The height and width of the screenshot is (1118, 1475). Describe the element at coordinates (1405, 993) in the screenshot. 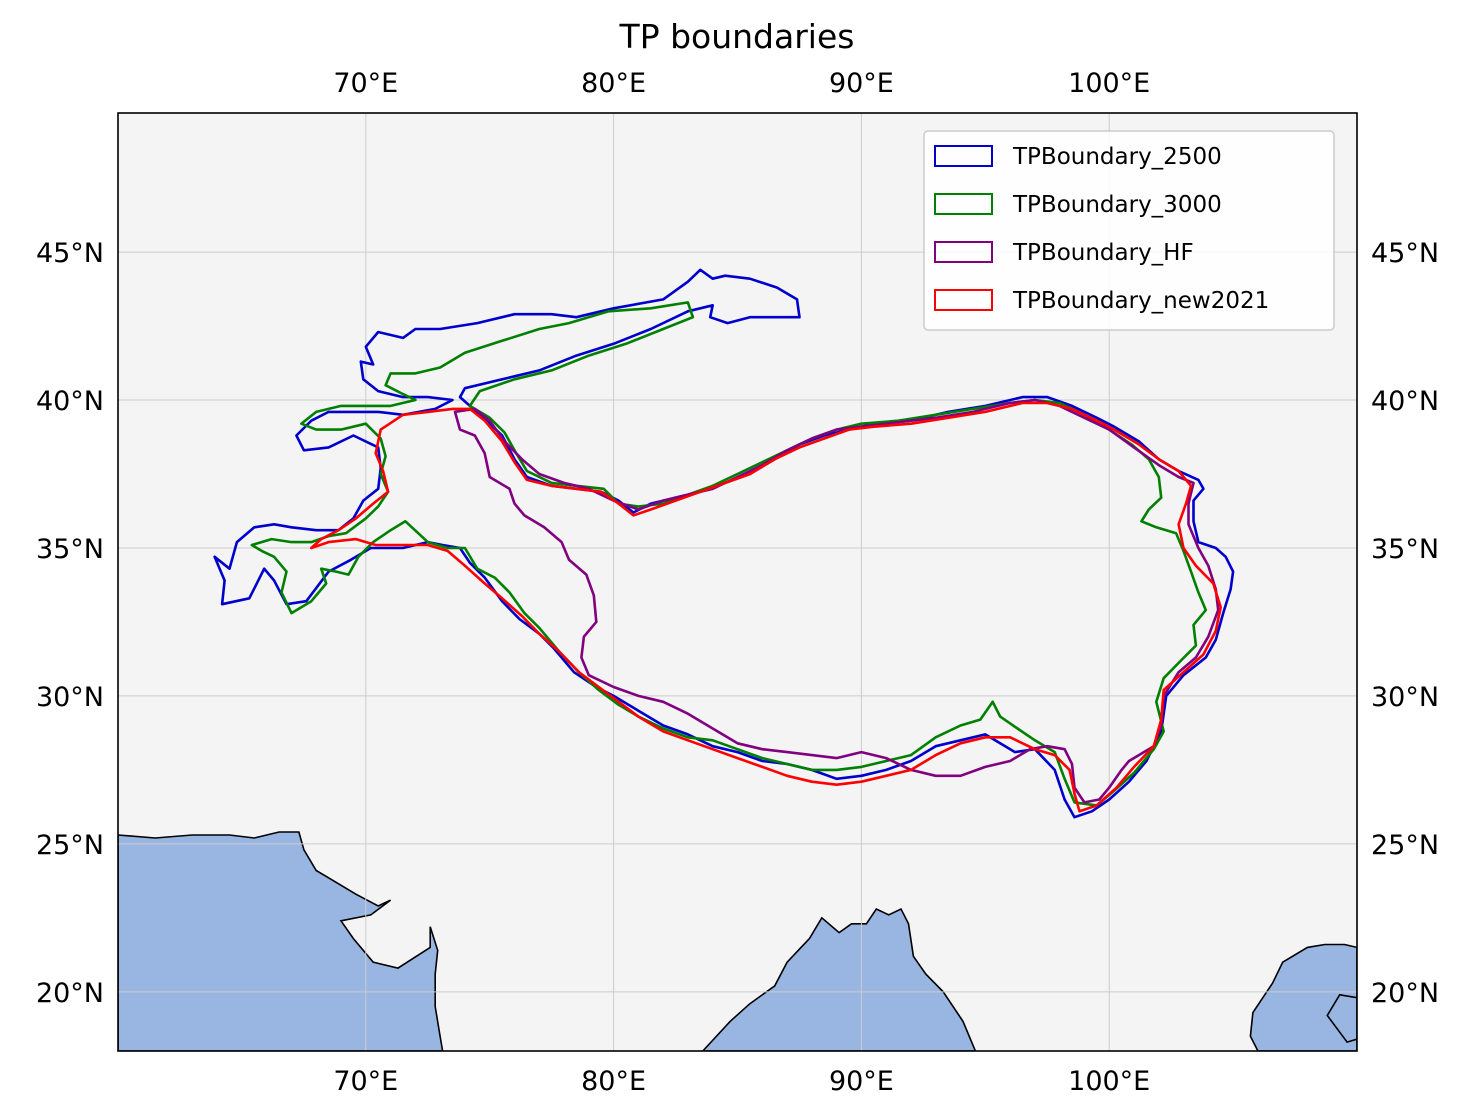

I see `lat-tick-label-right: 20°N` at that location.